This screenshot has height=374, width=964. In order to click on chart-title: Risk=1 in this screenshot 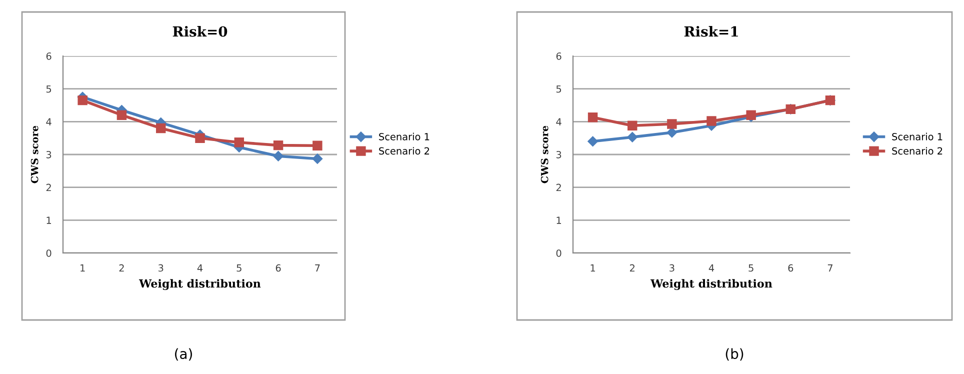, I will do `click(711, 31)`.